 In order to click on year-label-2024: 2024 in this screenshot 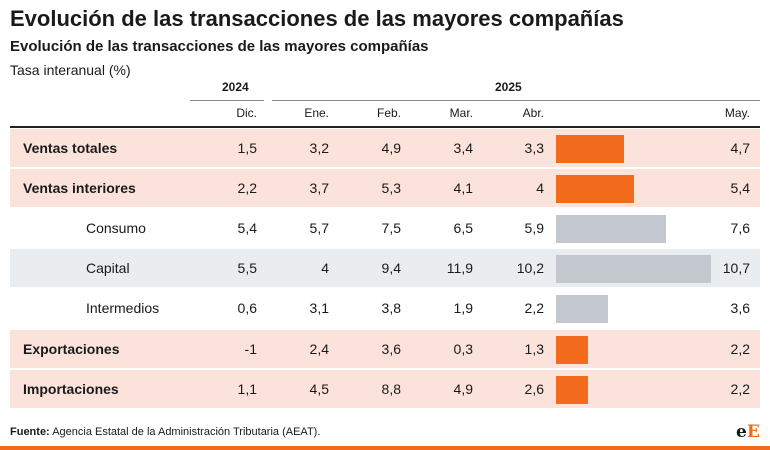, I will do `click(235, 87)`.